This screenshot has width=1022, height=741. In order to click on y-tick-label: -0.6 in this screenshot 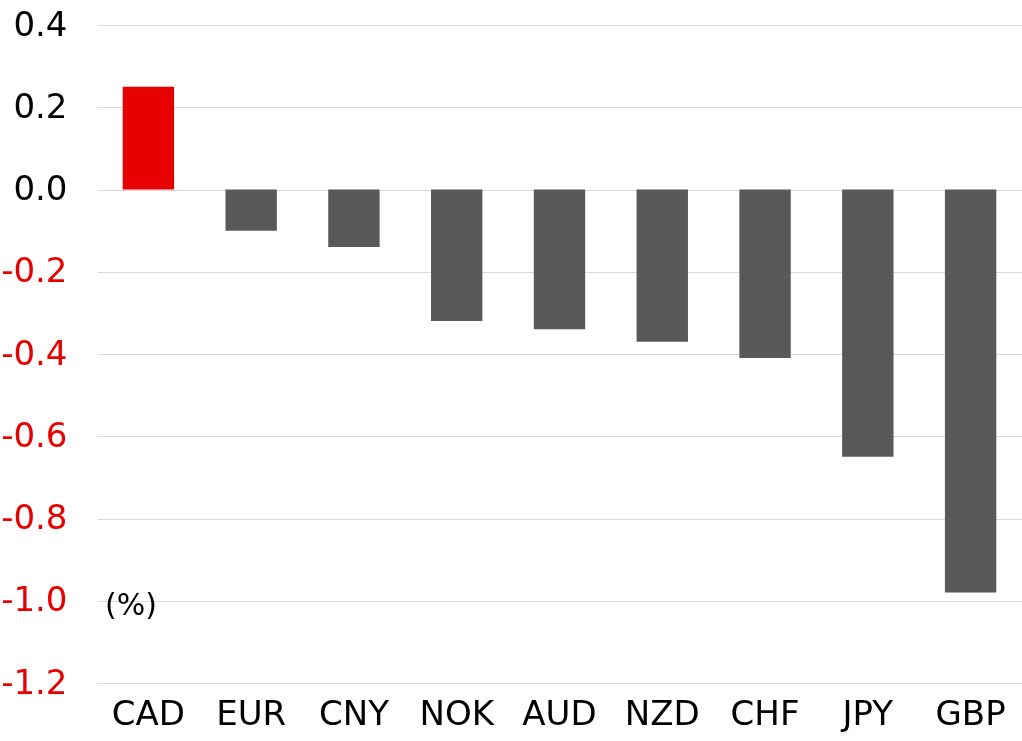, I will do `click(34, 434)`.